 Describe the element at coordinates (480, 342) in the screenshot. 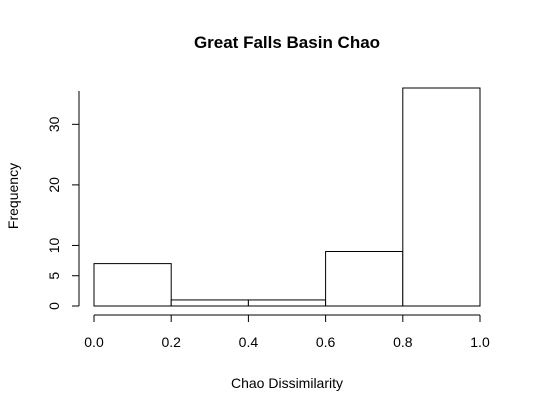

I see `x-tick-label: 1.0` at that location.